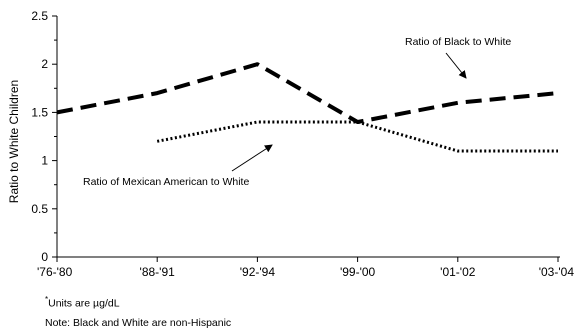 This screenshot has height=335, width=575. What do you see at coordinates (39, 16) in the screenshot?
I see `y-tick-label: 2.5` at bounding box center [39, 16].